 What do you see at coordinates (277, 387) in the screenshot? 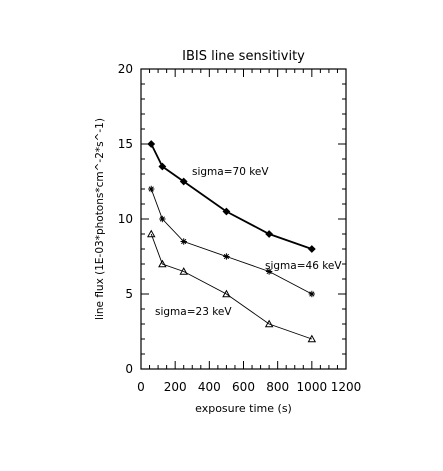
I see `x-tick-label: 800` at bounding box center [277, 387].